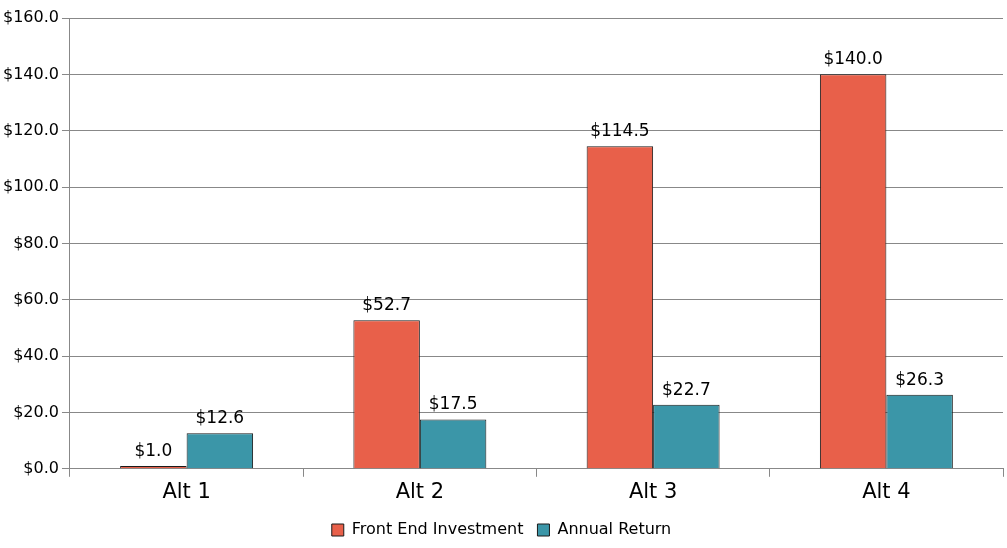 The height and width of the screenshot is (548, 1007). Describe the element at coordinates (420, 490) in the screenshot. I see `x-tick-label: Alt 2` at that location.